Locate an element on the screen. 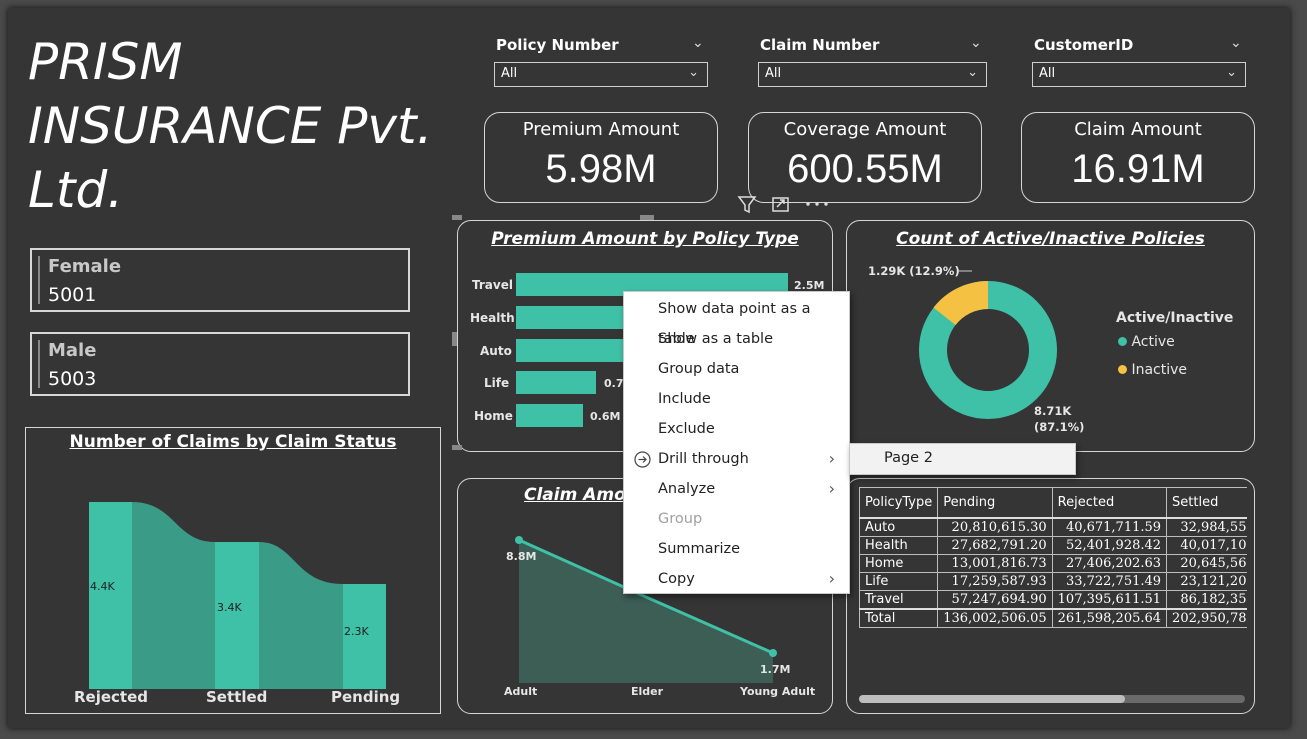  scrollbar-thumb is located at coordinates (992, 699).